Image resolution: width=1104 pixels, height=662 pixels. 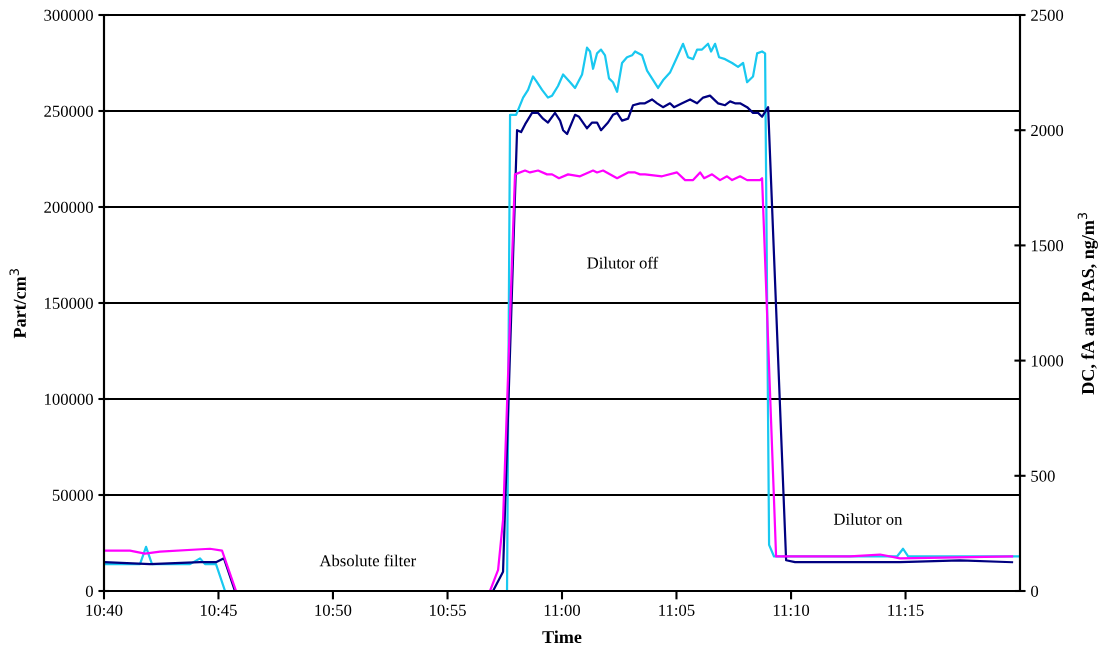 What do you see at coordinates (72, 495) in the screenshot?
I see `y-tick-label: 50000` at bounding box center [72, 495].